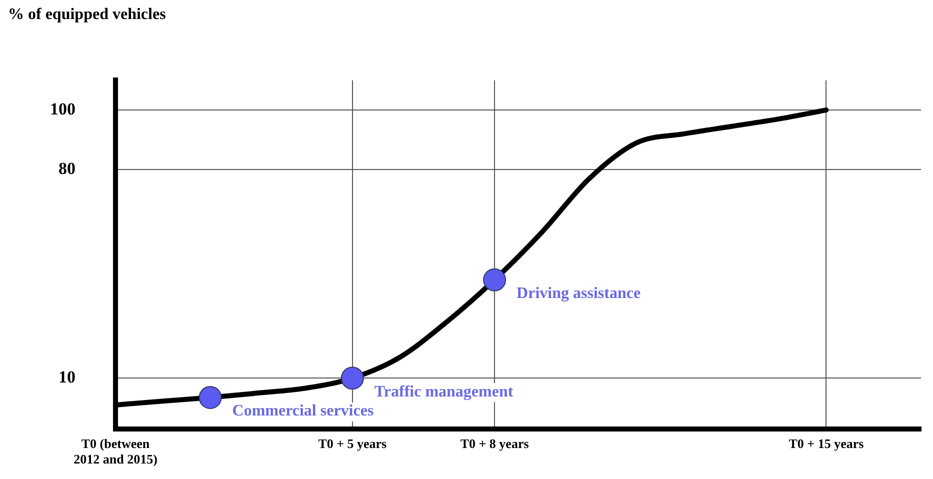  What do you see at coordinates (494, 443) in the screenshot?
I see `x-tick-label: T0 + 8 years` at bounding box center [494, 443].